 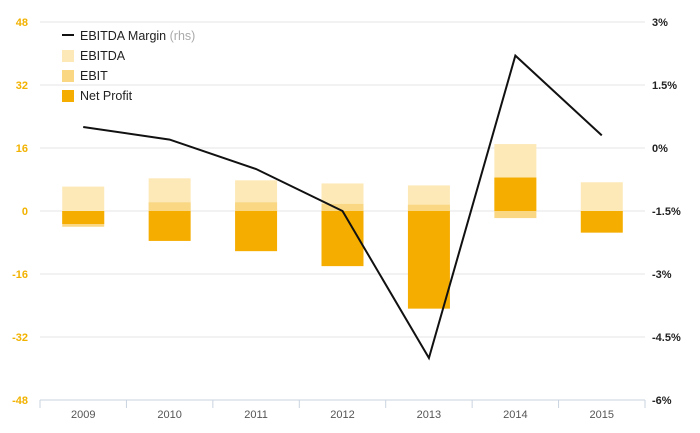 I want to click on legend-swatch-ebitda, so click(x=68, y=56).